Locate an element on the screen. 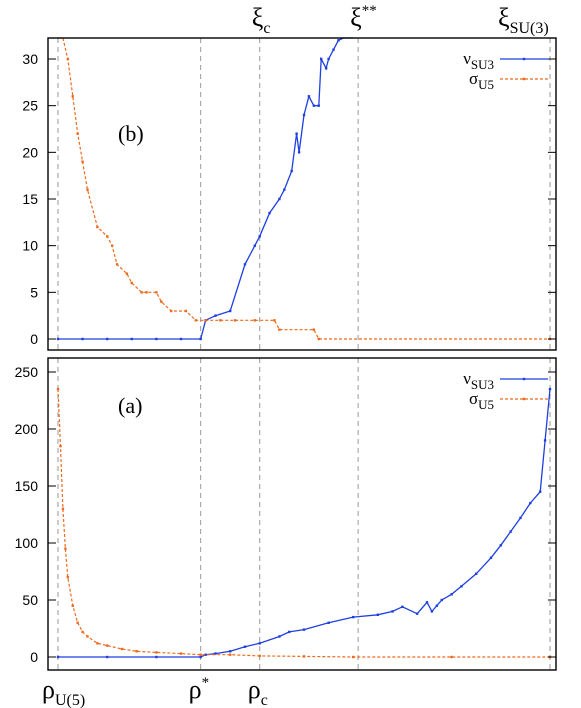 The height and width of the screenshot is (708, 581). y-tick-label: 5 is located at coordinates (34, 292).